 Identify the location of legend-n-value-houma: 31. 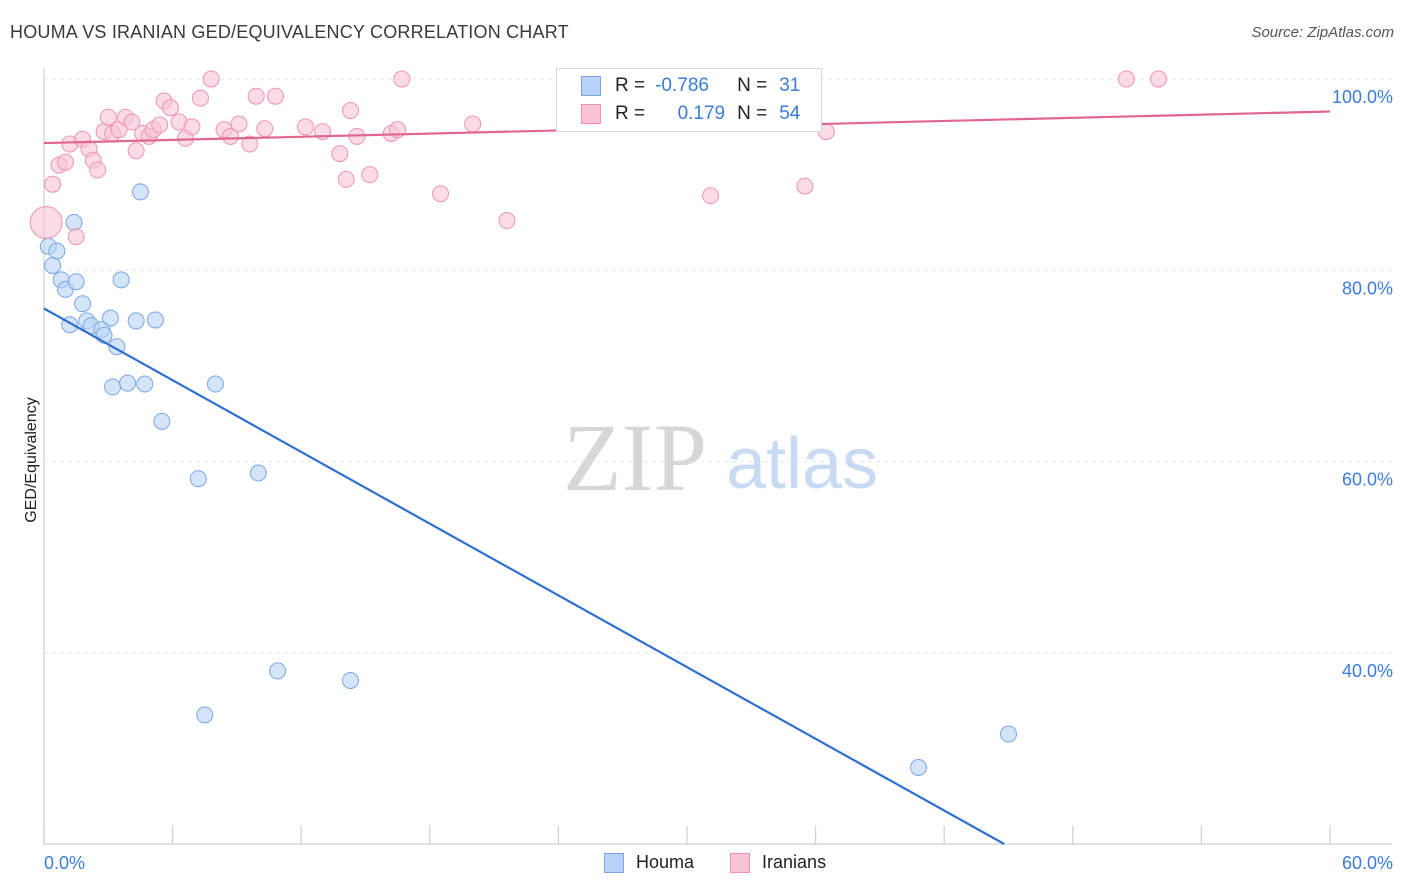
(790, 85).